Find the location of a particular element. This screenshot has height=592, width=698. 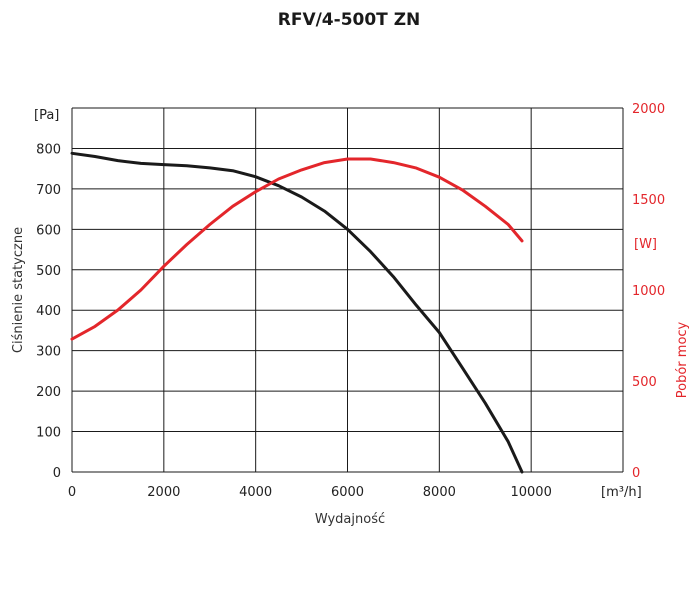

y-tick-label: 0 is located at coordinates (57, 473).